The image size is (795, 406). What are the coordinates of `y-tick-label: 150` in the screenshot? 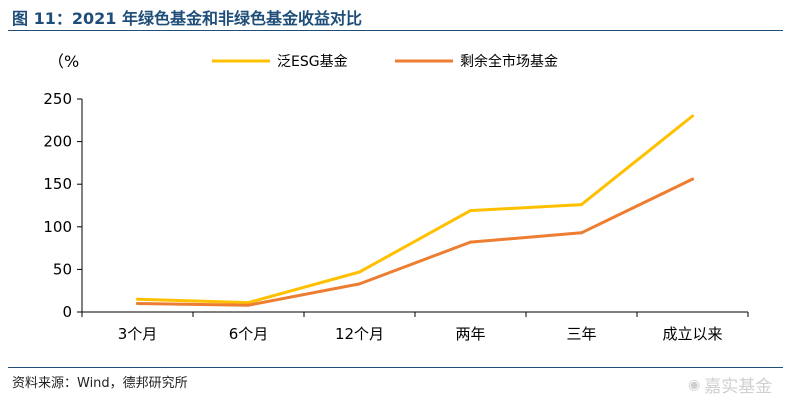 It's located at (57, 184).